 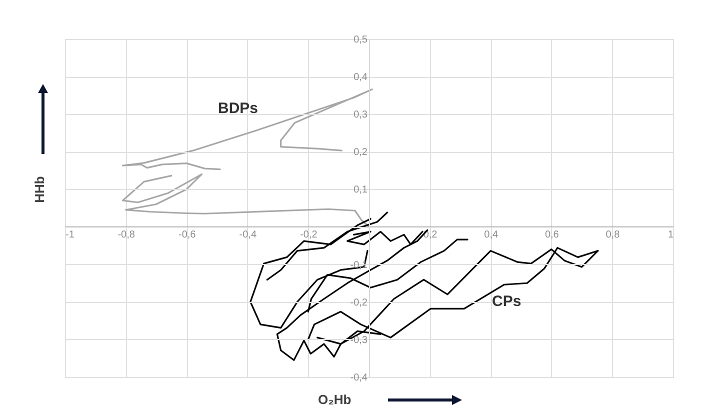 I want to click on y-tick-label: 0,1, so click(x=361, y=190).